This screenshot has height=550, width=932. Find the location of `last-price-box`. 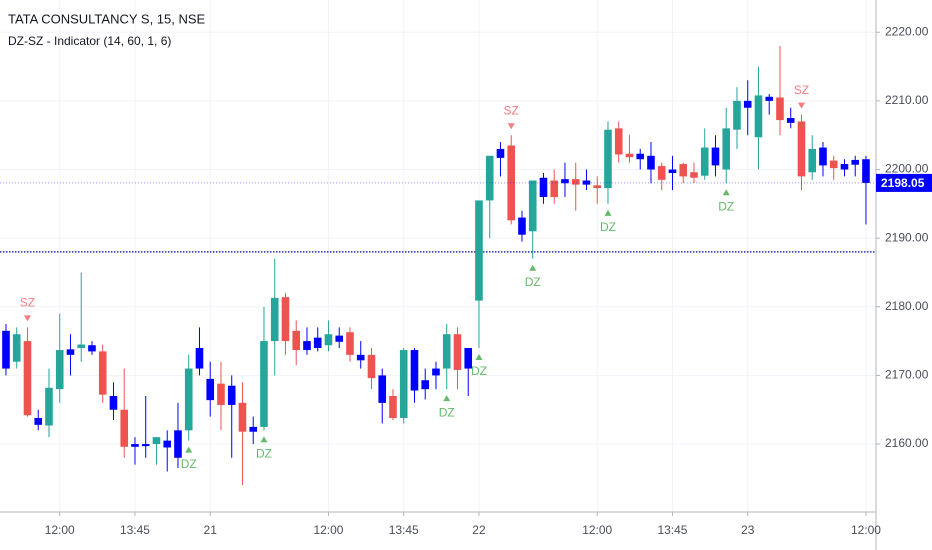

last-price-box is located at coordinates (904, 182).